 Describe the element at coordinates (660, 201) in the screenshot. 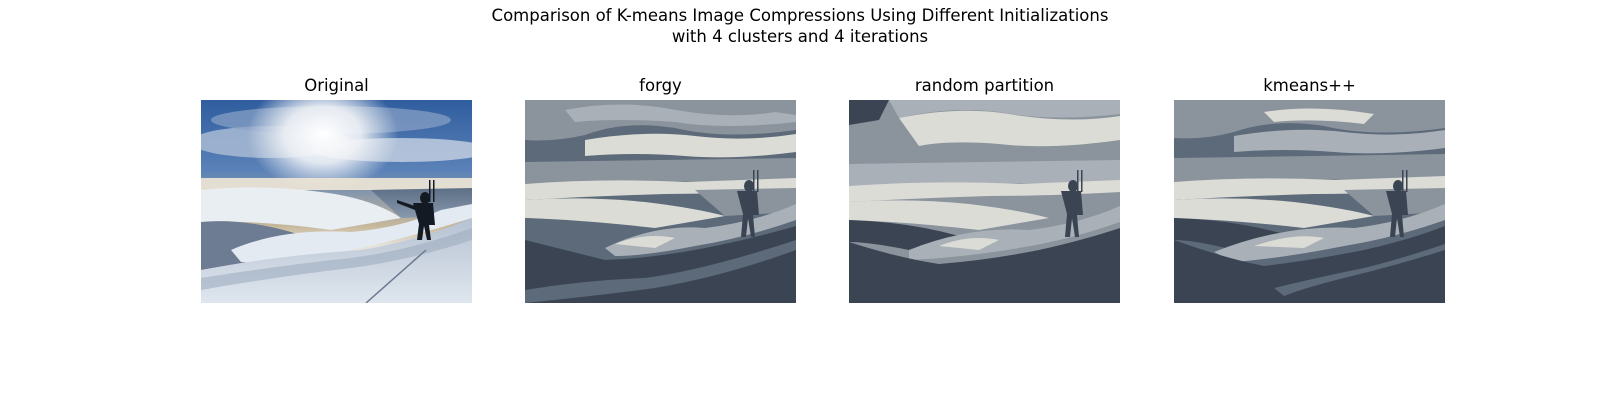

I see `forgy-image` at that location.